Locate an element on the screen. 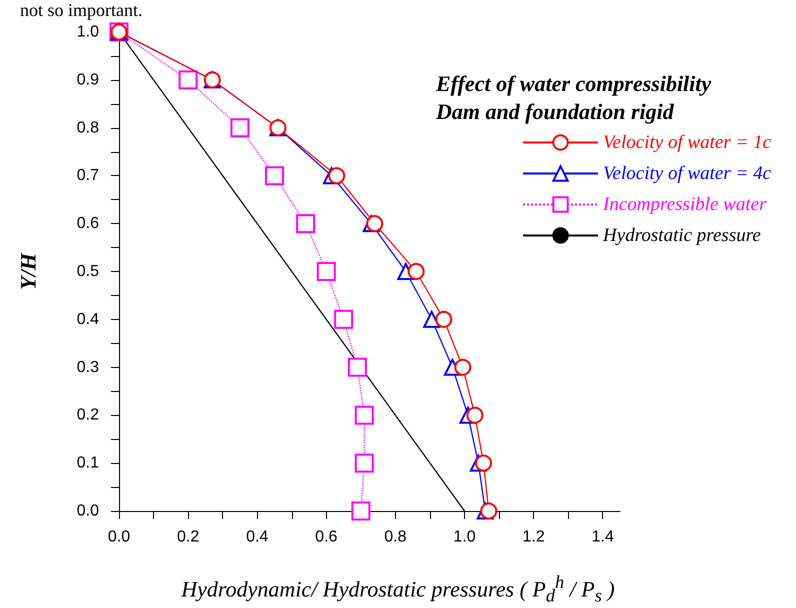  y-tick-label: 0.2 is located at coordinates (88, 415).